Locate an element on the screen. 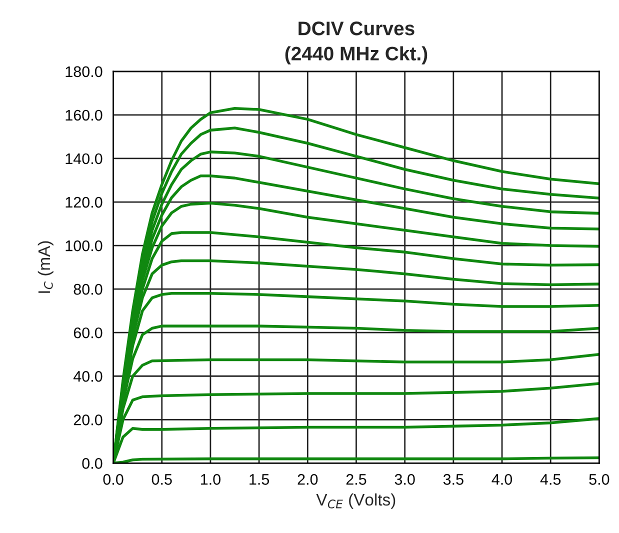 This screenshot has width=619, height=533. x-tick-label: 2.5 is located at coordinates (356, 479).